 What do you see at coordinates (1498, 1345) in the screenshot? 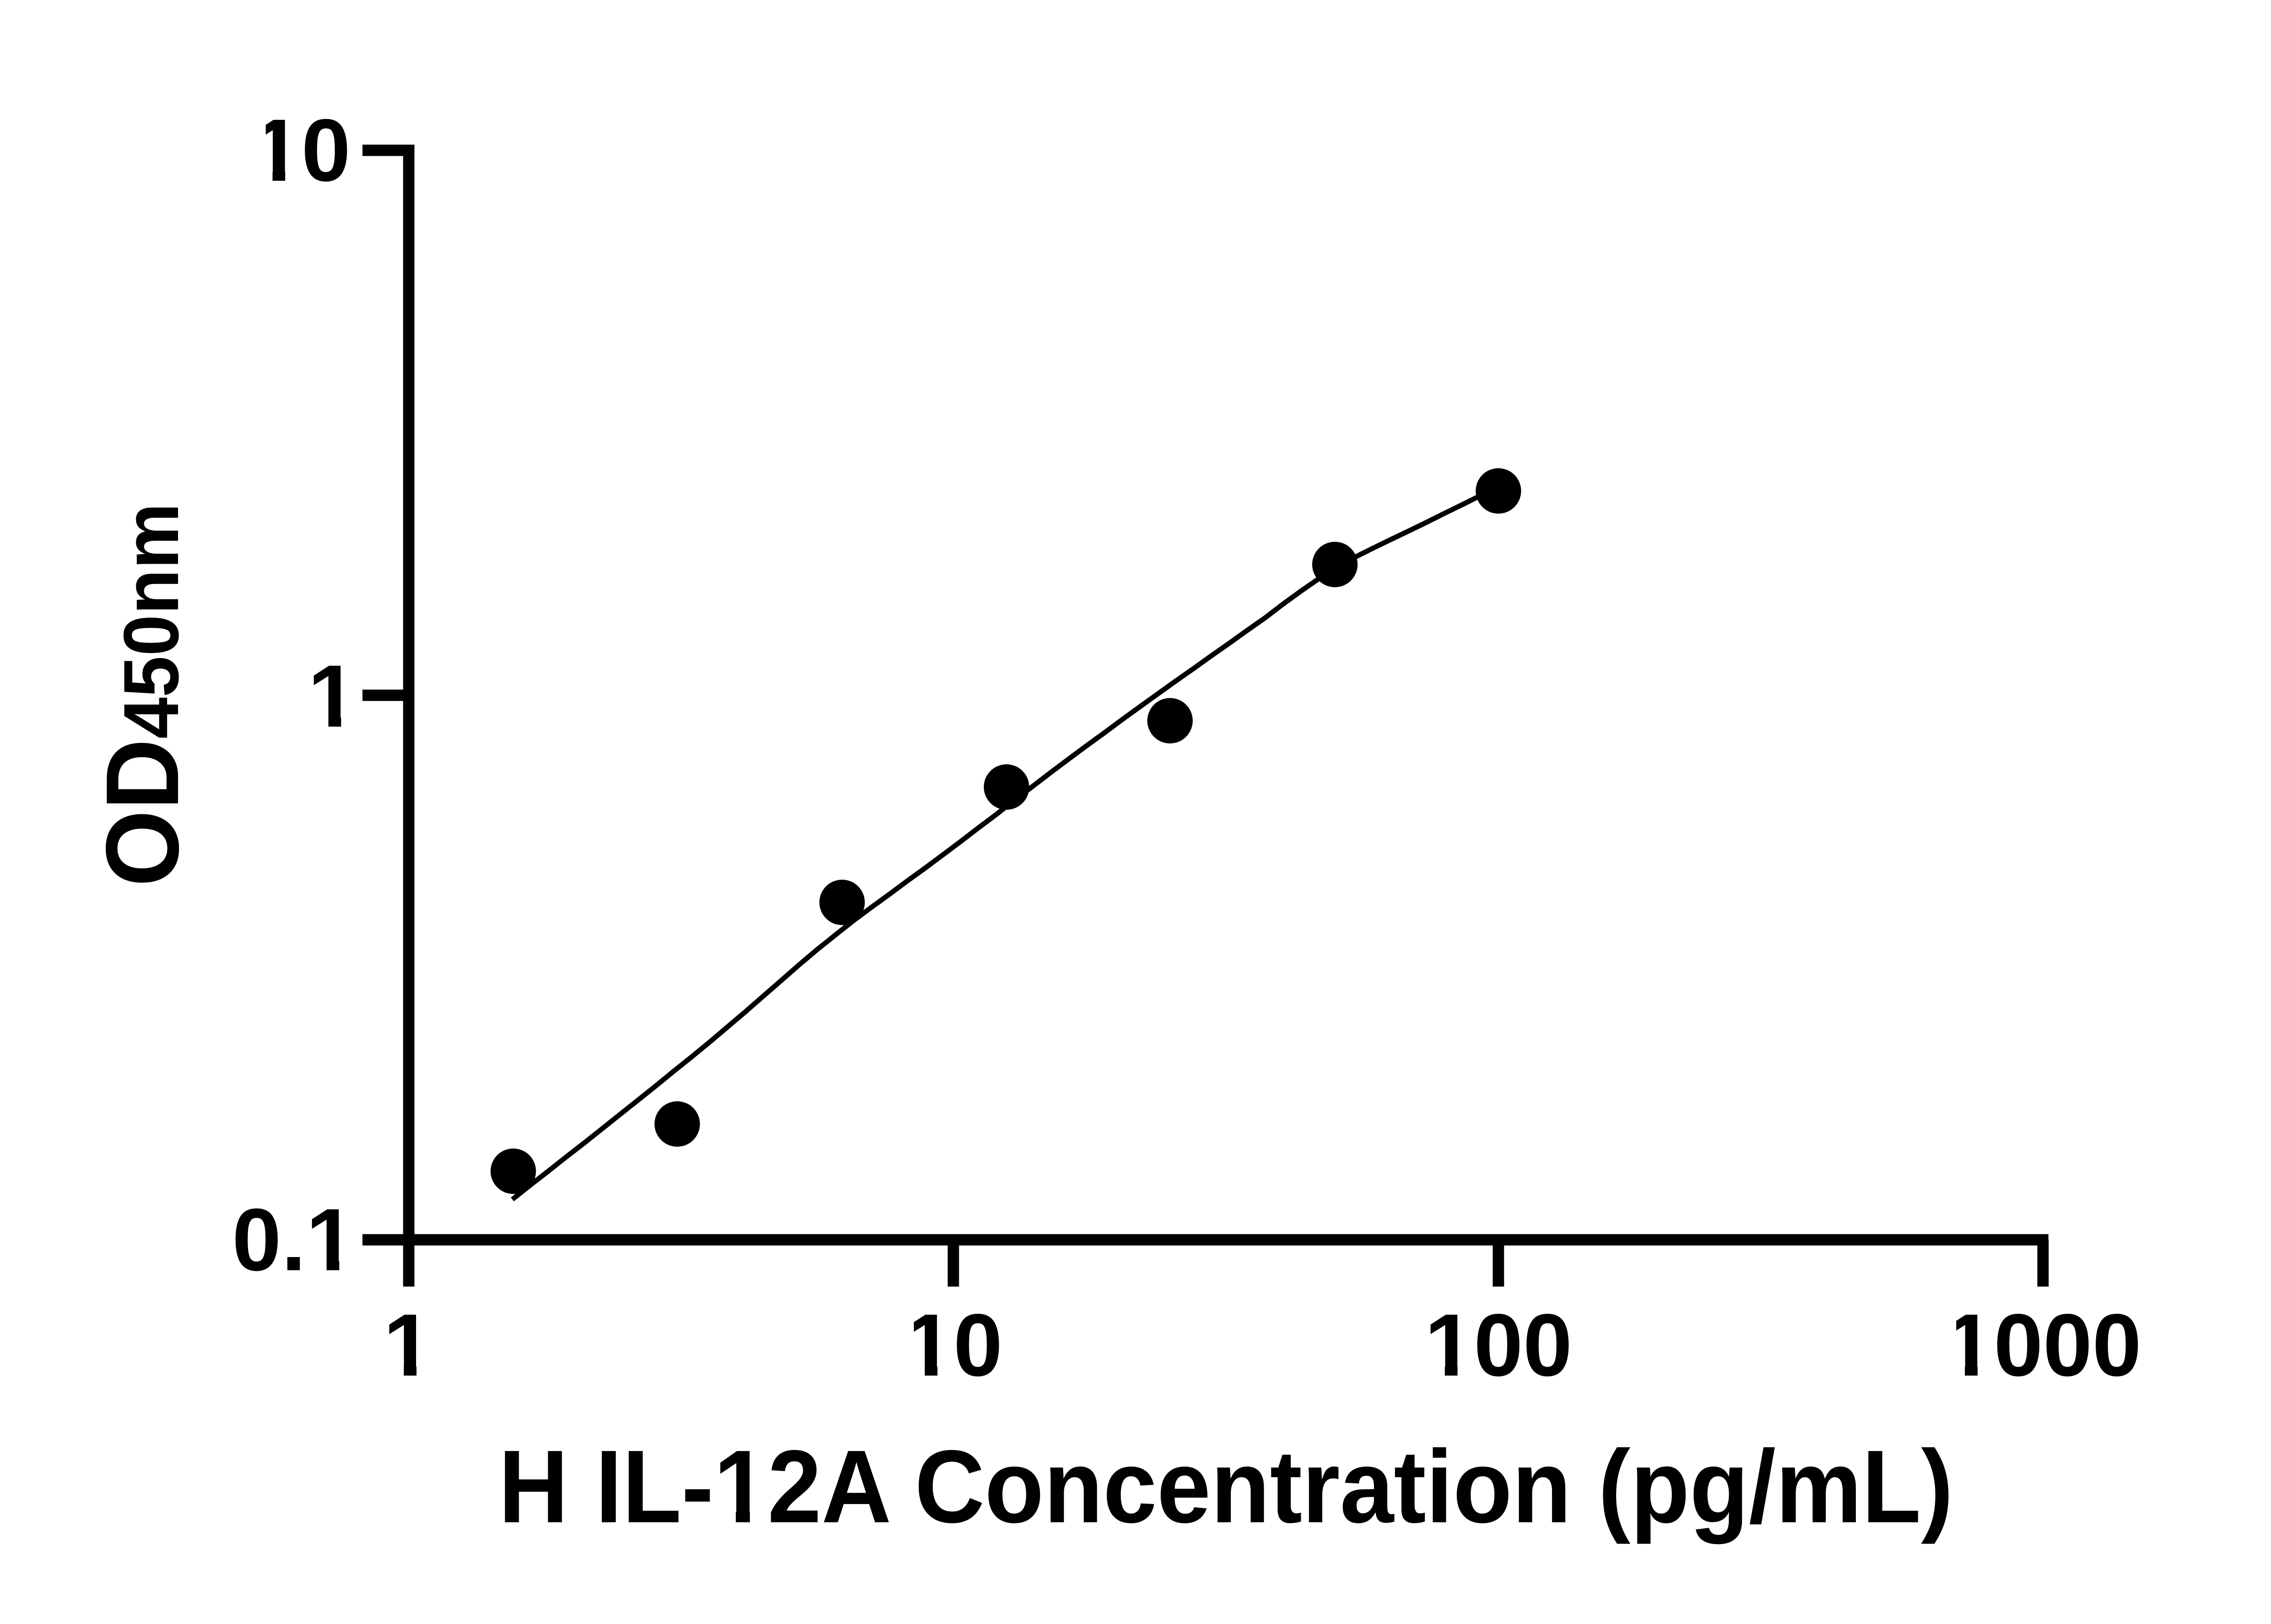
I see `svg-text: 100` at bounding box center [1498, 1345].